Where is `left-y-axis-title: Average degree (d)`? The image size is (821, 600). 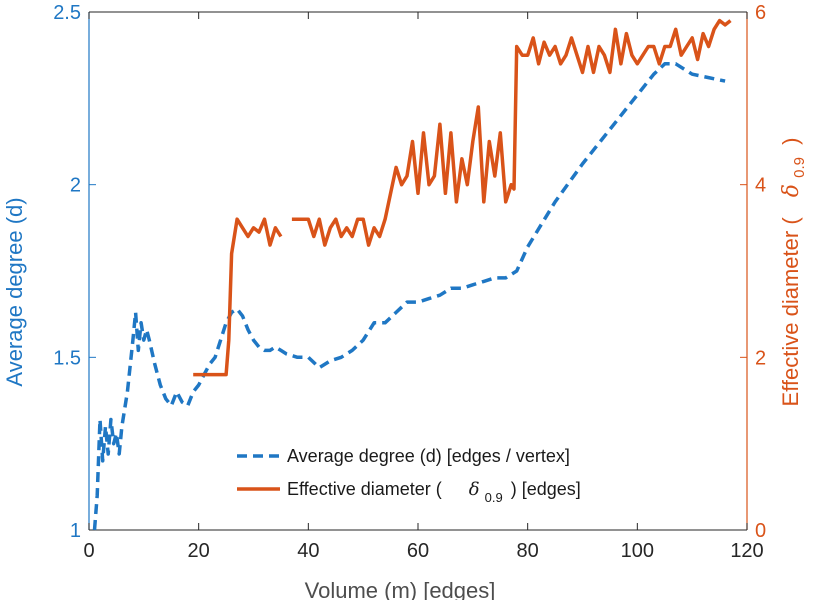 left-y-axis-title: Average degree (d) is located at coordinates (14, 291).